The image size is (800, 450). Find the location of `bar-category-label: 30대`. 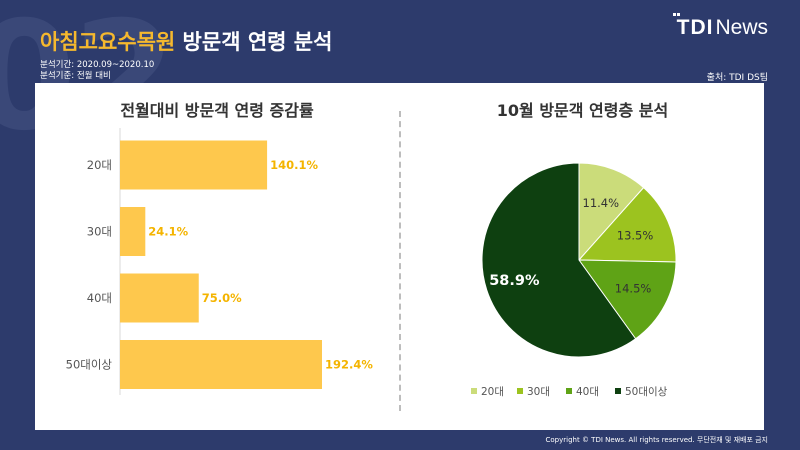

bar-category-label: 30대 is located at coordinates (99, 232).